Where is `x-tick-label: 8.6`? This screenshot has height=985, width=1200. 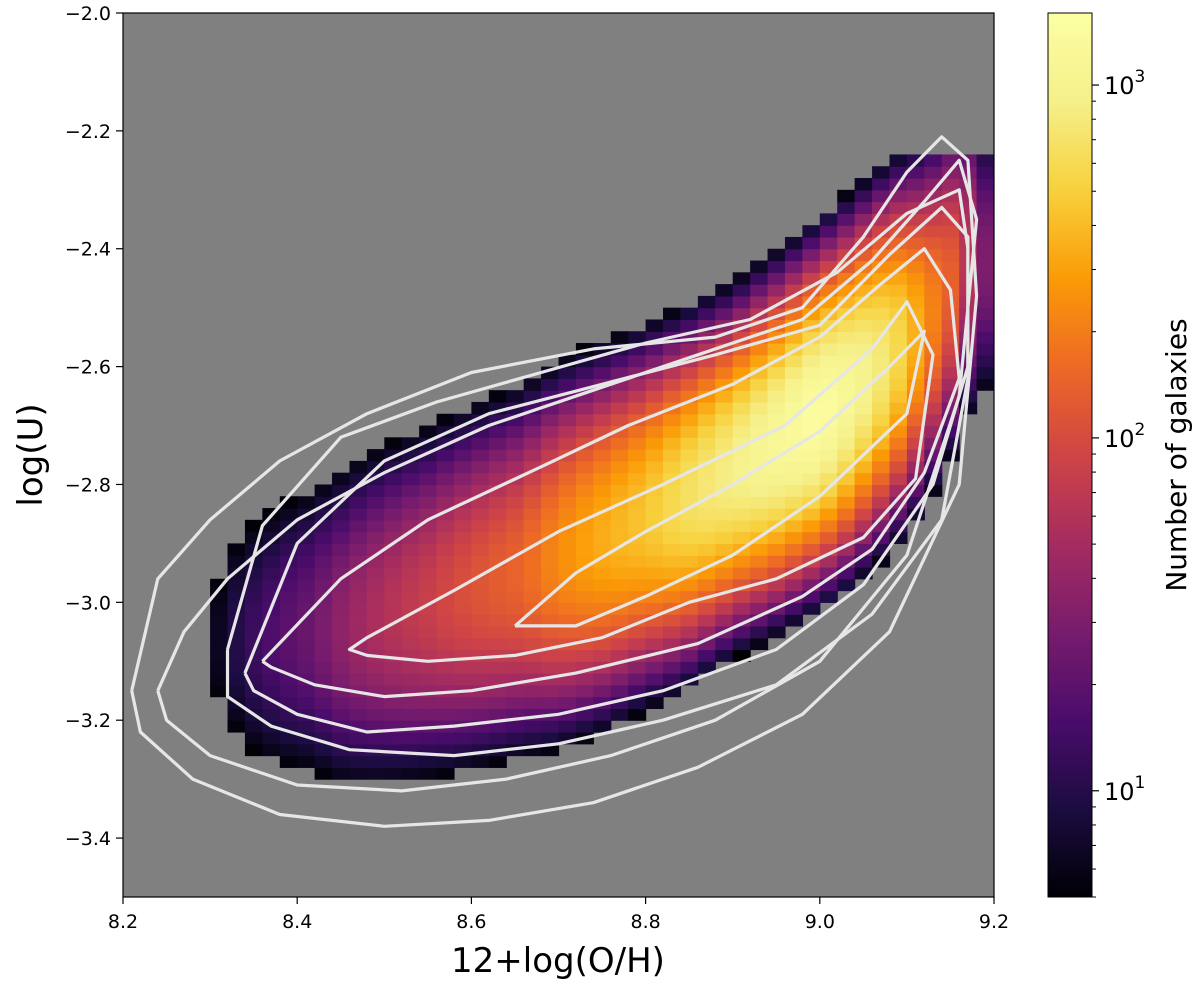 x-tick-label: 8.6 is located at coordinates (471, 922).